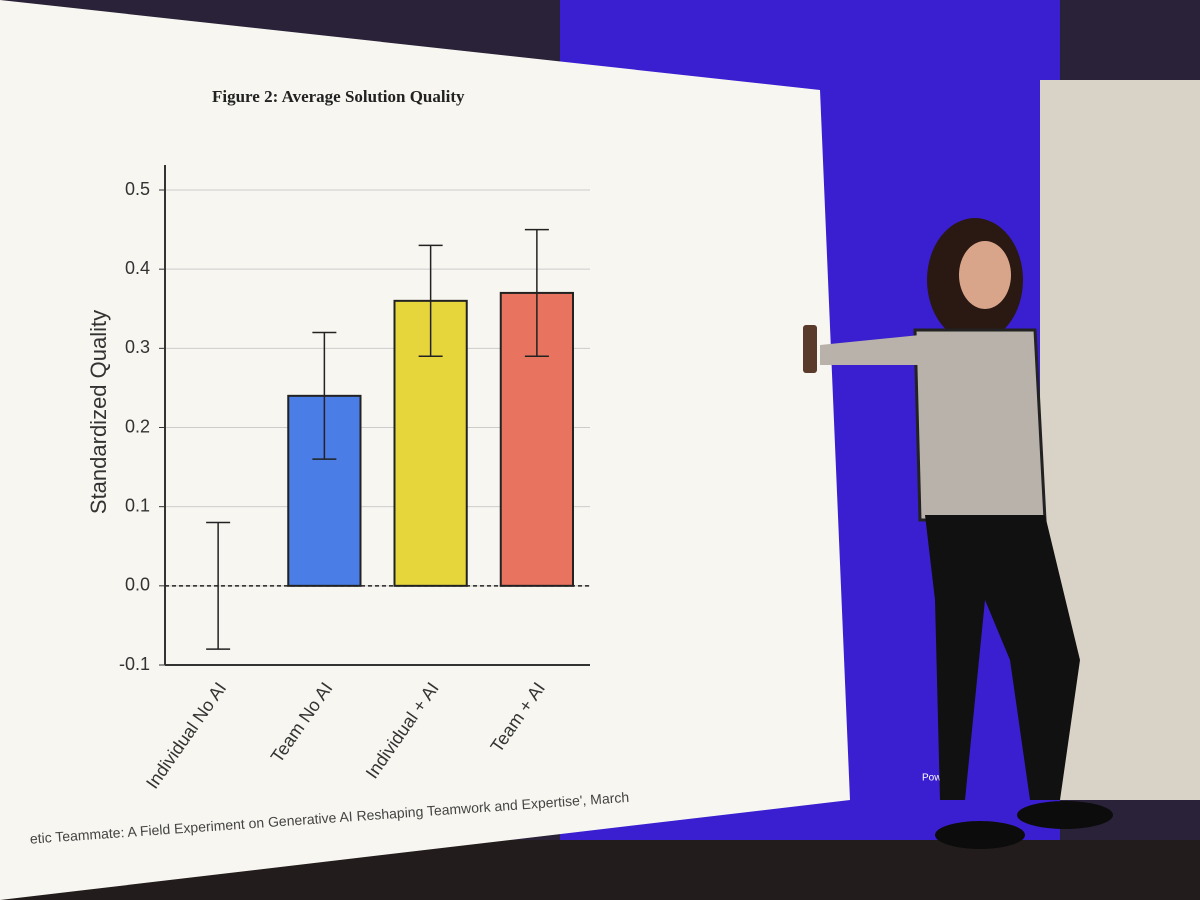 Image resolution: width=1200 pixels, height=900 pixels. Describe the element at coordinates (137, 505) in the screenshot. I see `y-tick-label: 0.1` at that location.